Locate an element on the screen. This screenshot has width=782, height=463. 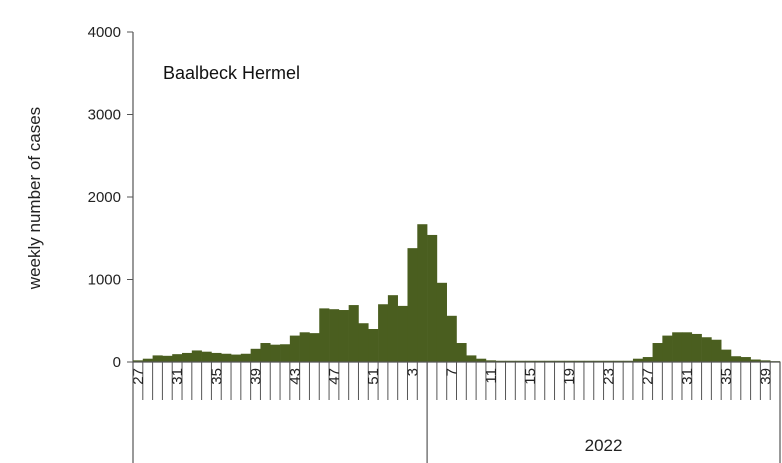
x-tick-label: 51 is located at coordinates (373, 376).